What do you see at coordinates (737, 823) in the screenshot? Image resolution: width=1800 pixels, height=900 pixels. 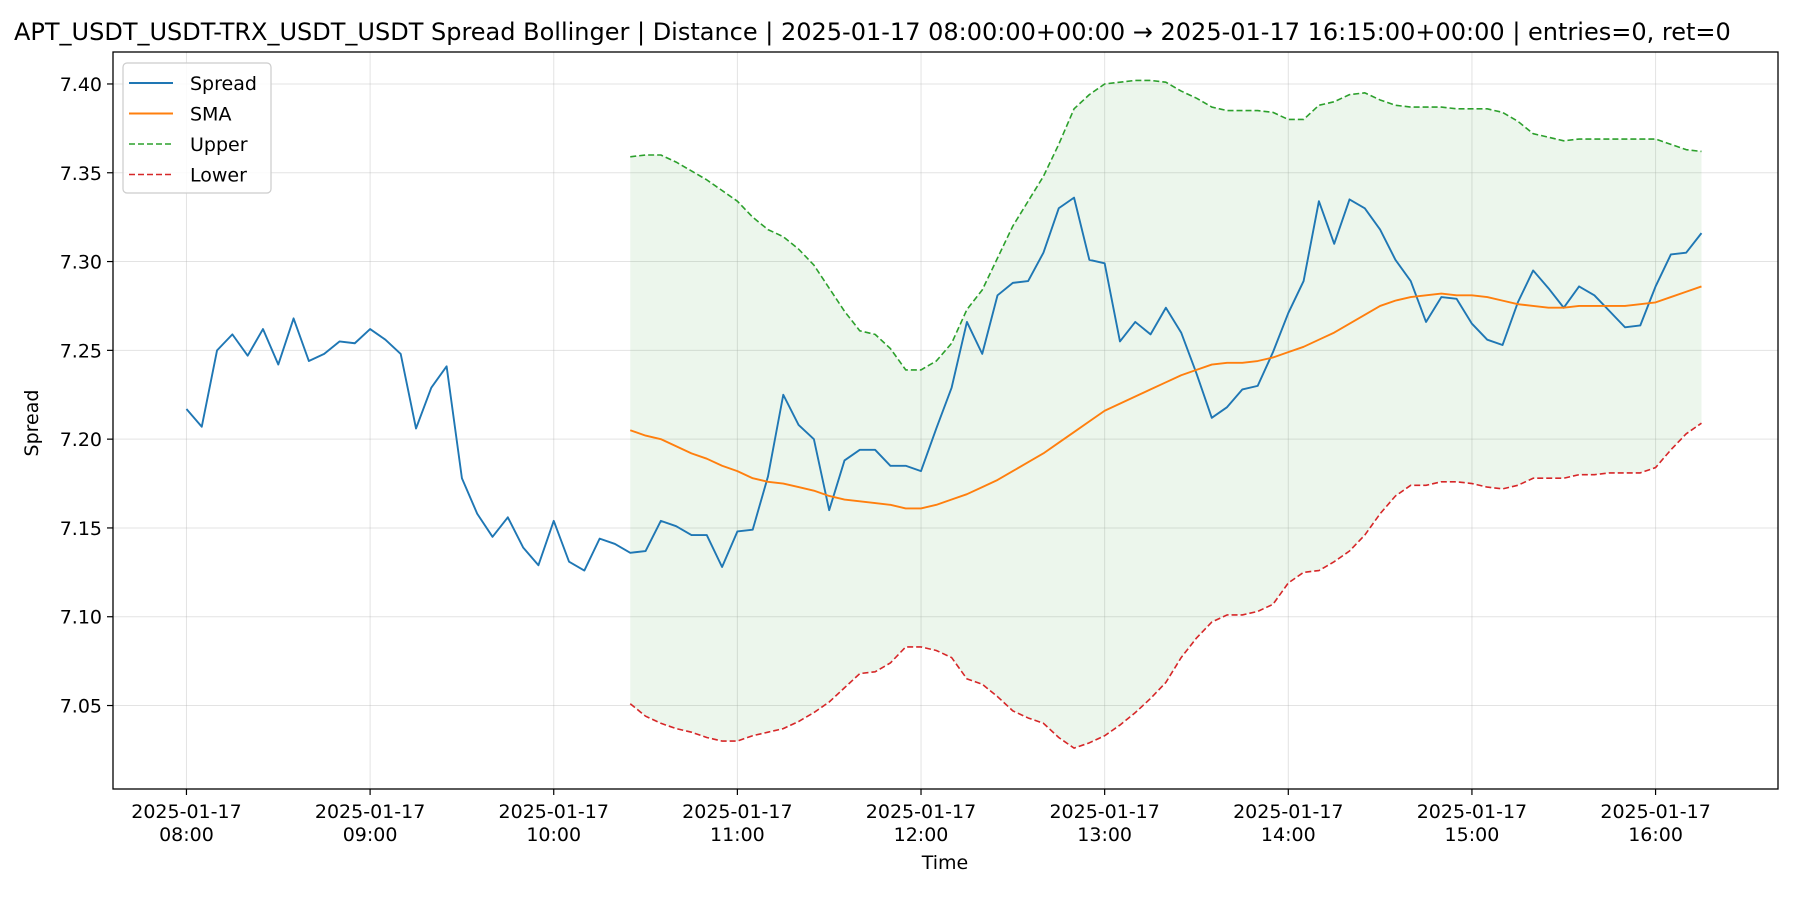 I see `x-tick-label: 2025-01-17 11:00` at bounding box center [737, 823].